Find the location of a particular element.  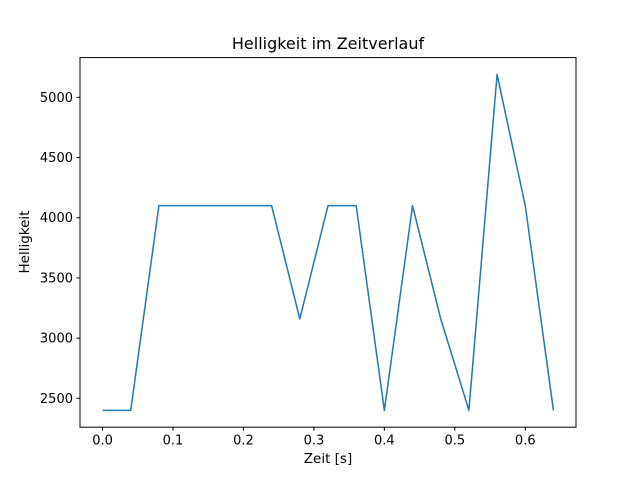

y-tick-label: 5000 is located at coordinates (56, 98).